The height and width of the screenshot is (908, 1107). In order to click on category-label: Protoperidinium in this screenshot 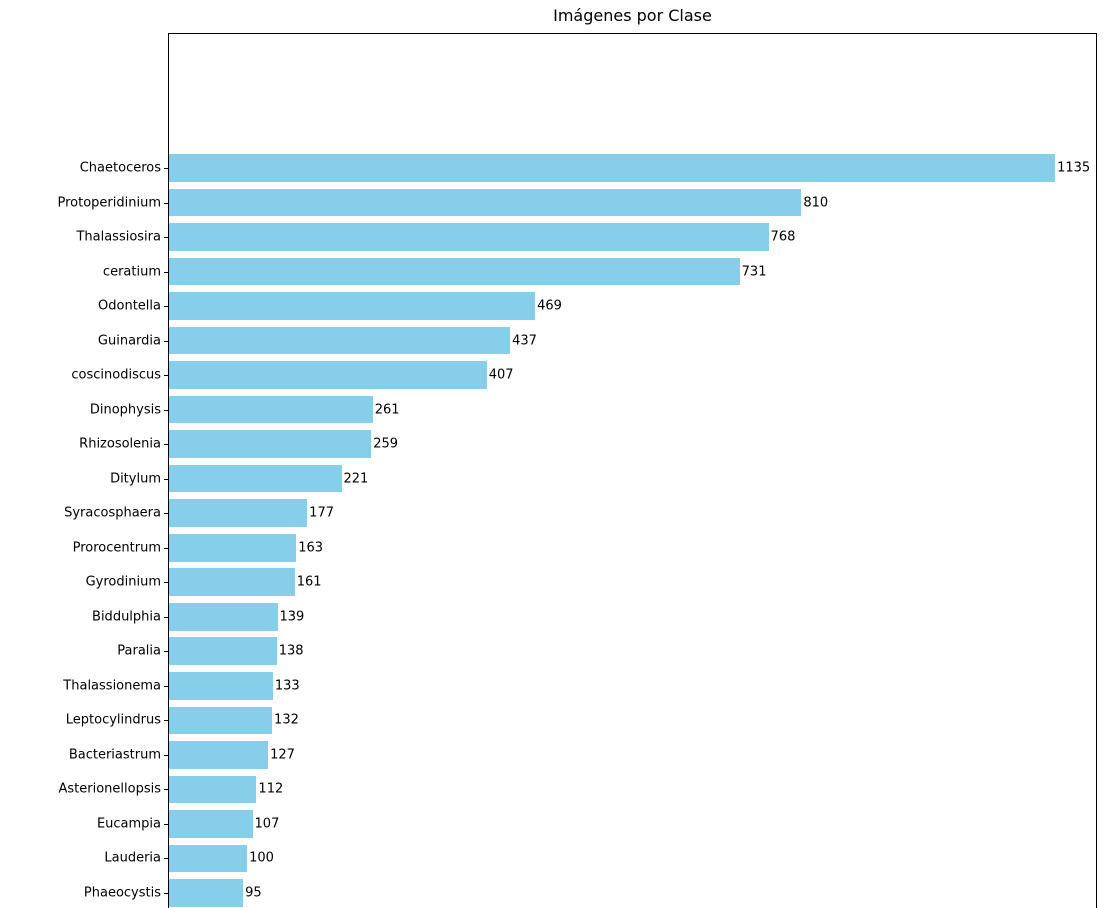, I will do `click(109, 203)`.